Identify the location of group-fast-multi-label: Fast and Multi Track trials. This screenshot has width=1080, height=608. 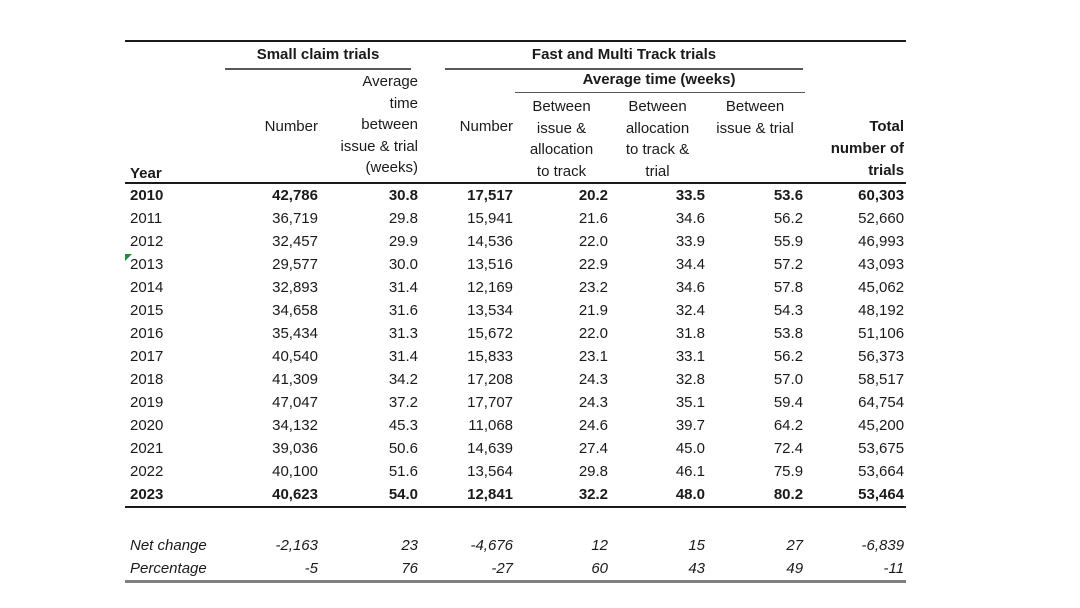
(624, 57).